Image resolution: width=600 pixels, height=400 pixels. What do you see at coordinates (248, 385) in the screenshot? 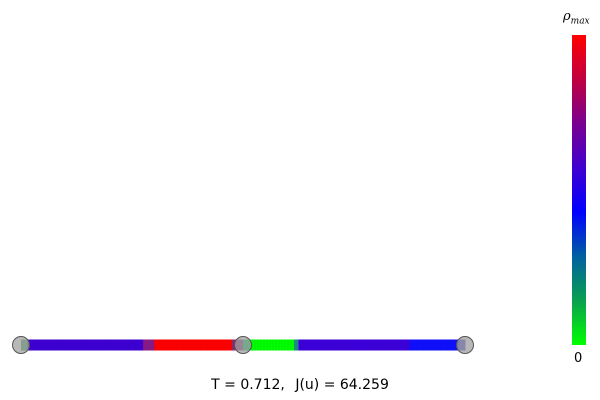
I see `time-label: T = 0.712,` at bounding box center [248, 385].